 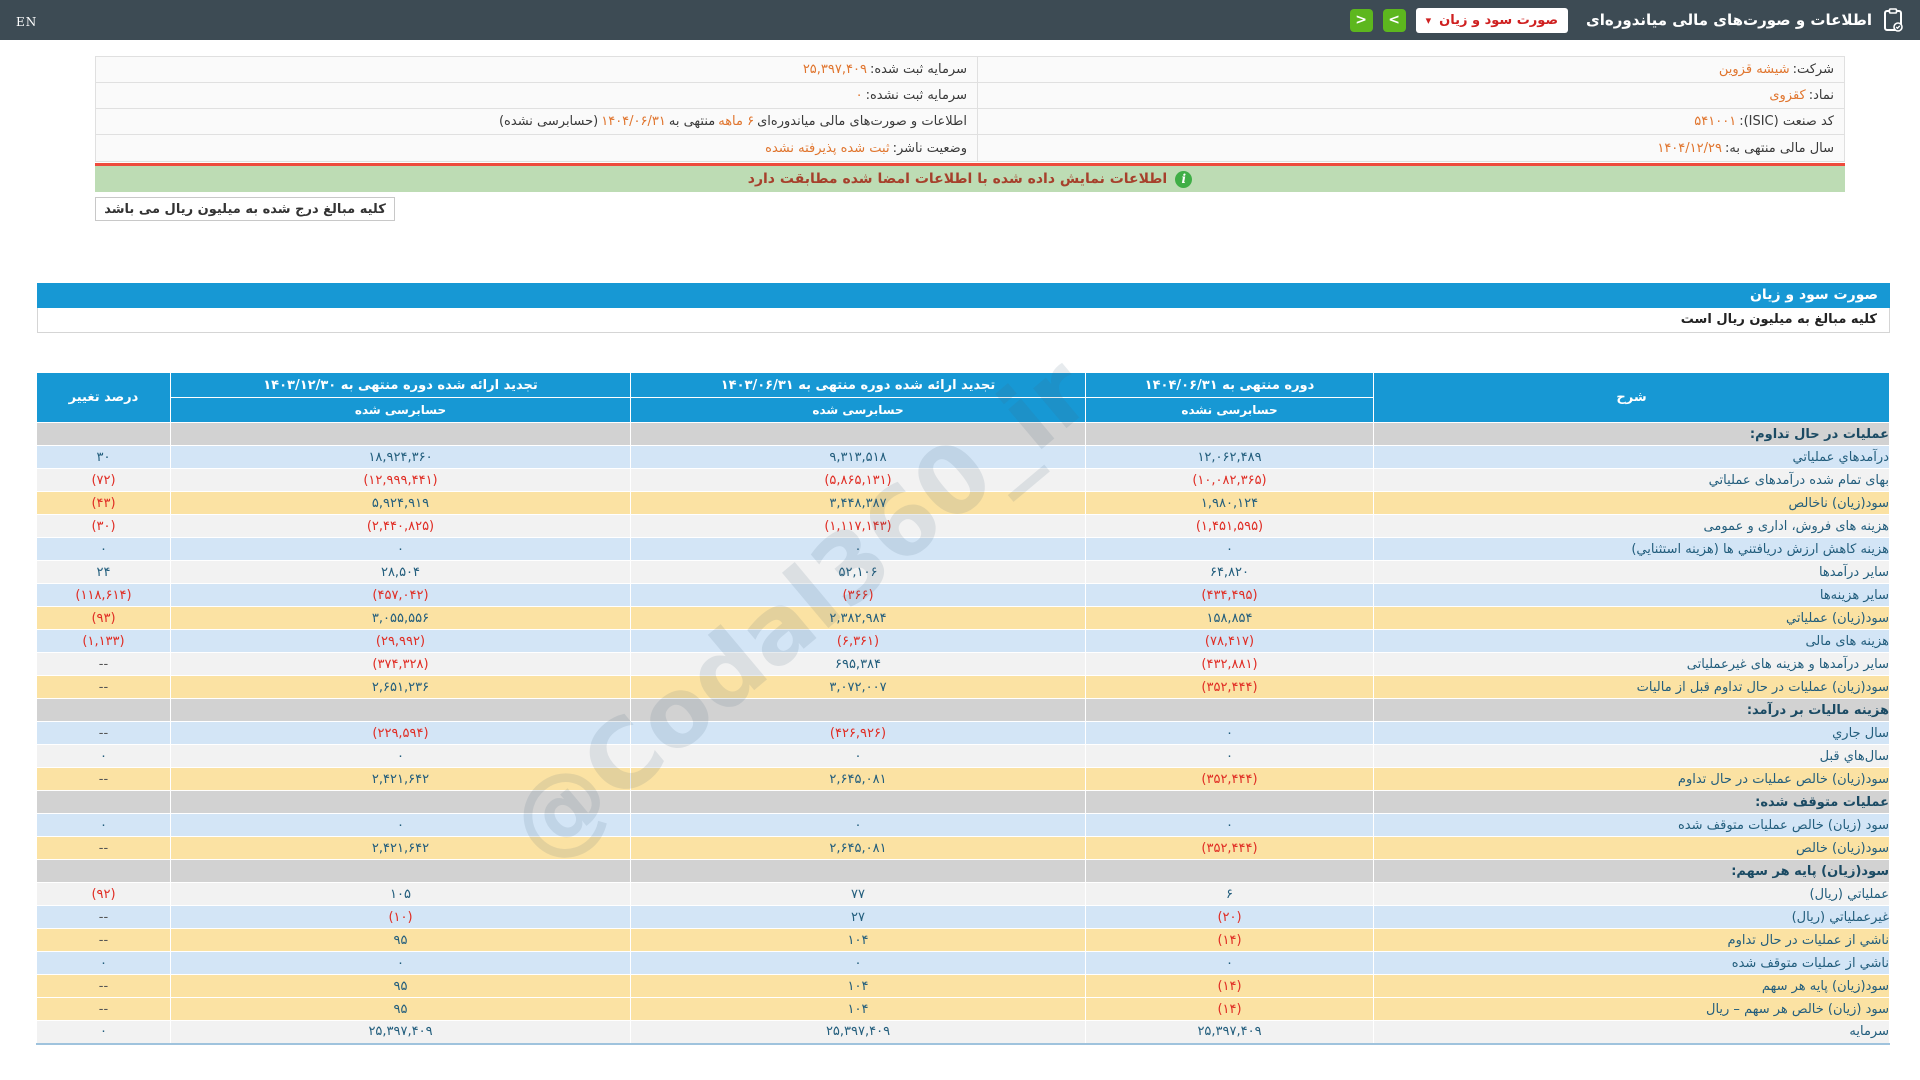 I want to click on statement-type-select: صورت سود و زیان ▾, so click(x=1492, y=20).